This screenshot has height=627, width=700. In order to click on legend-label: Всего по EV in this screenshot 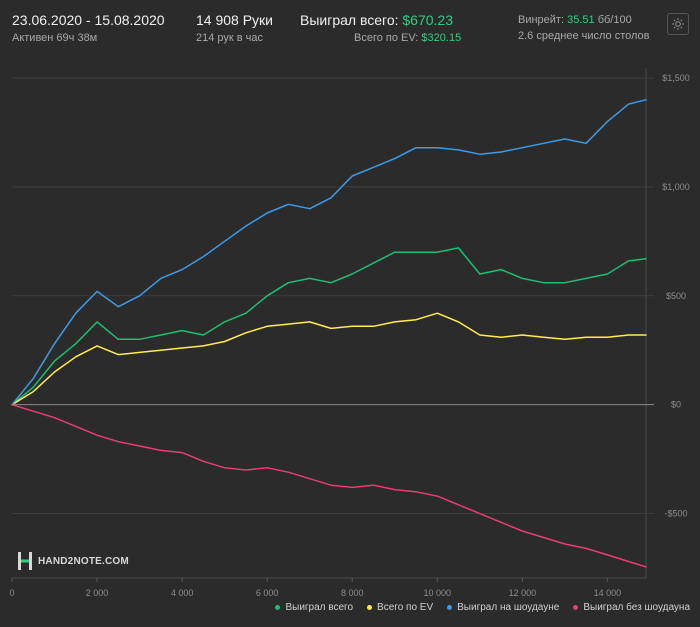, I will do `click(405, 607)`.